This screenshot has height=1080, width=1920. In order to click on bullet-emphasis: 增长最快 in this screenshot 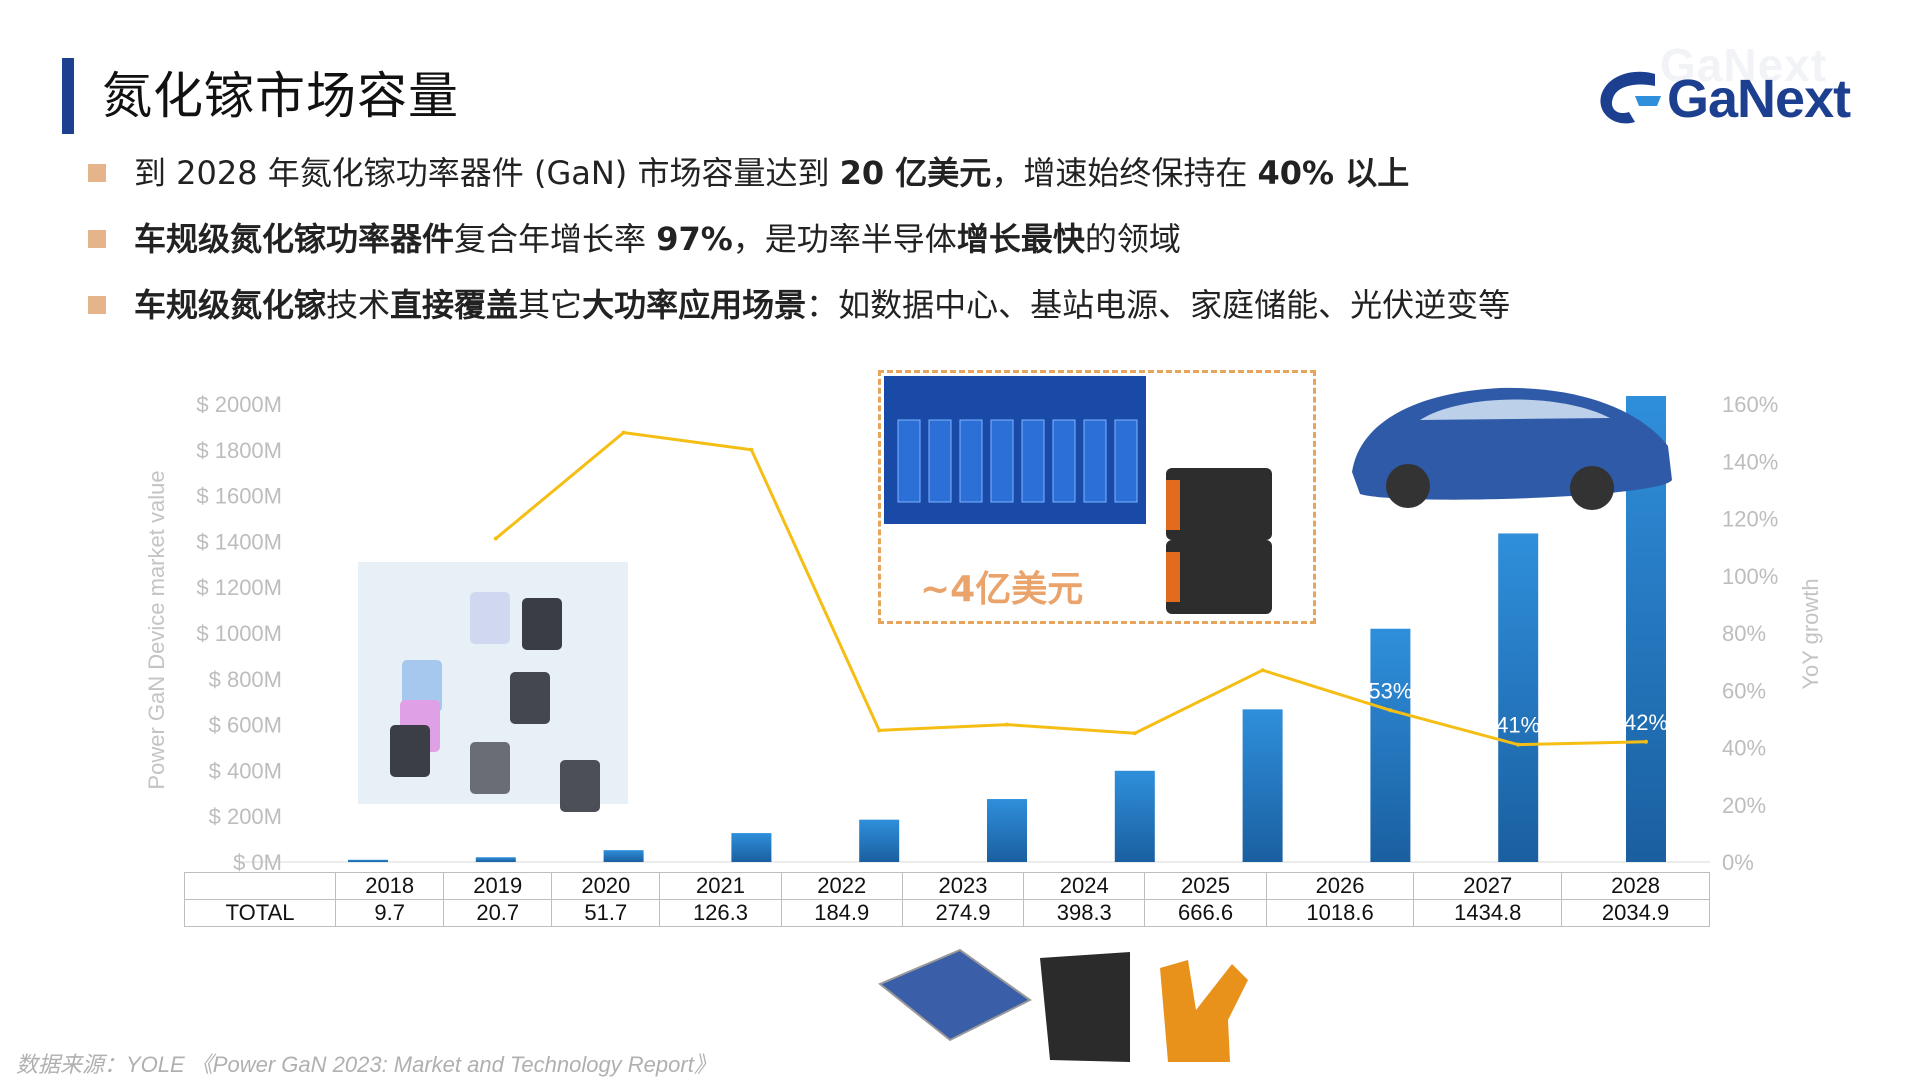, I will do `click(1020, 239)`.